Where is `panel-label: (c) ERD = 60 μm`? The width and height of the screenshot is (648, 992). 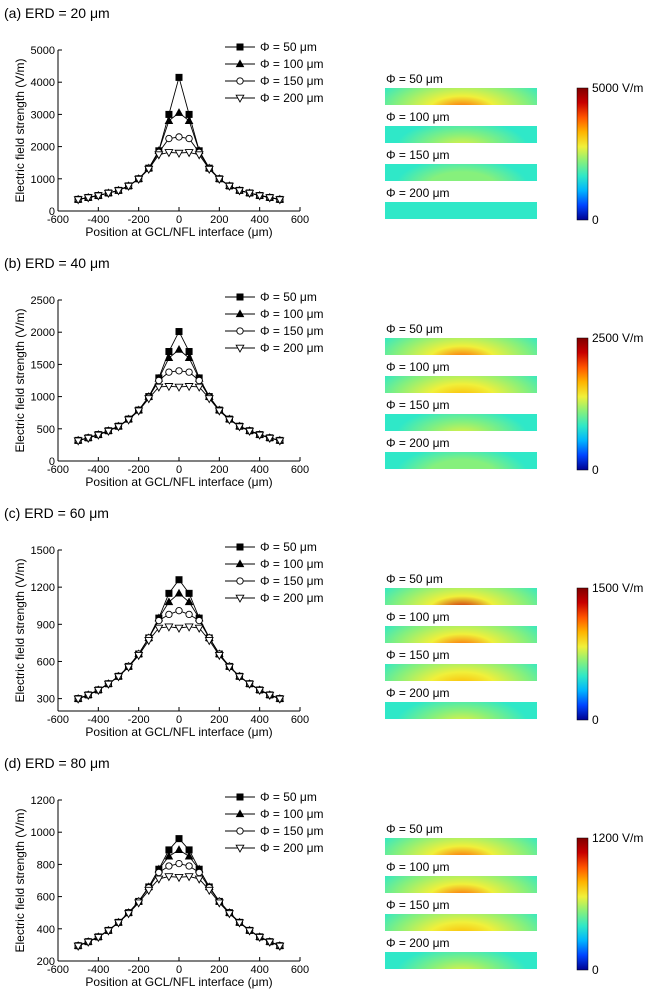
panel-label: (c) ERD = 60 μm is located at coordinates (56, 513).